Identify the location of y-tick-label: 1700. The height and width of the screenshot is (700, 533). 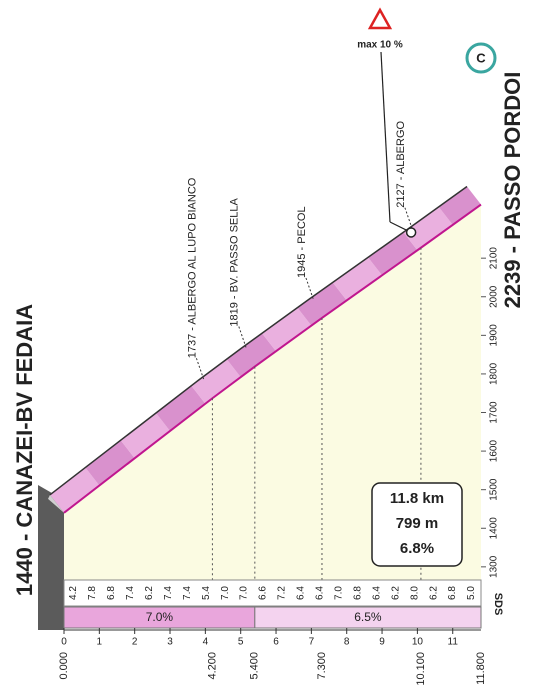
(494, 412).